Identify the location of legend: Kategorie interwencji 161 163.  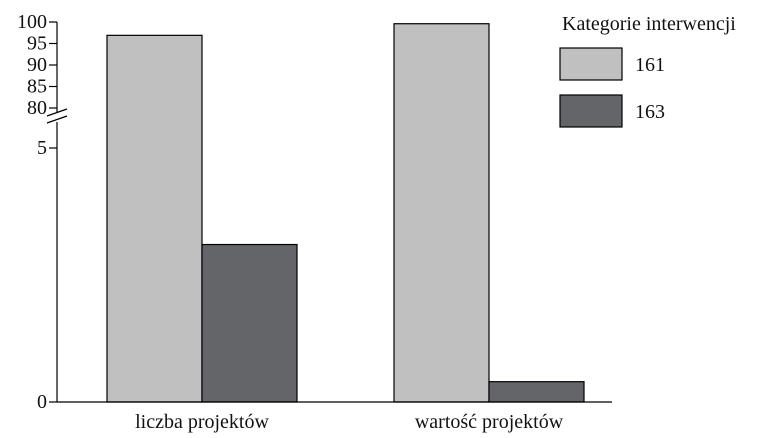
(647, 70).